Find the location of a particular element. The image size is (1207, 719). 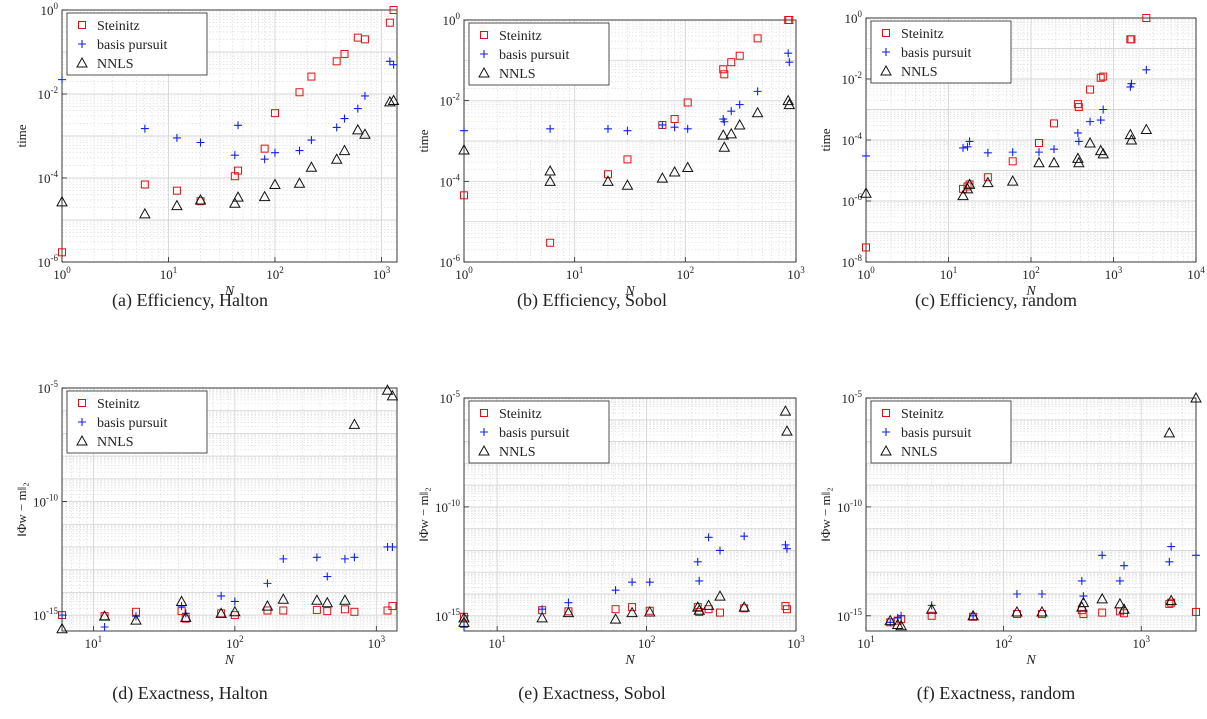

x-tick-label: 10⁴ is located at coordinates (1196, 273).